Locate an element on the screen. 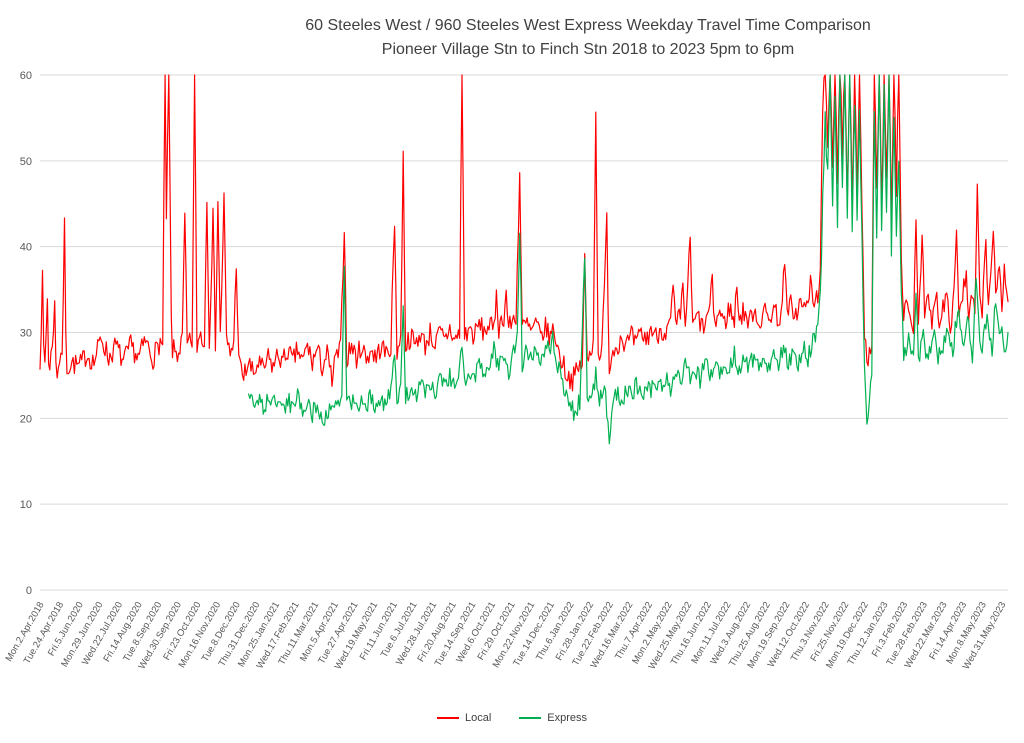 This screenshot has height=743, width=1024. y-axis-label: 40 is located at coordinates (26, 248).